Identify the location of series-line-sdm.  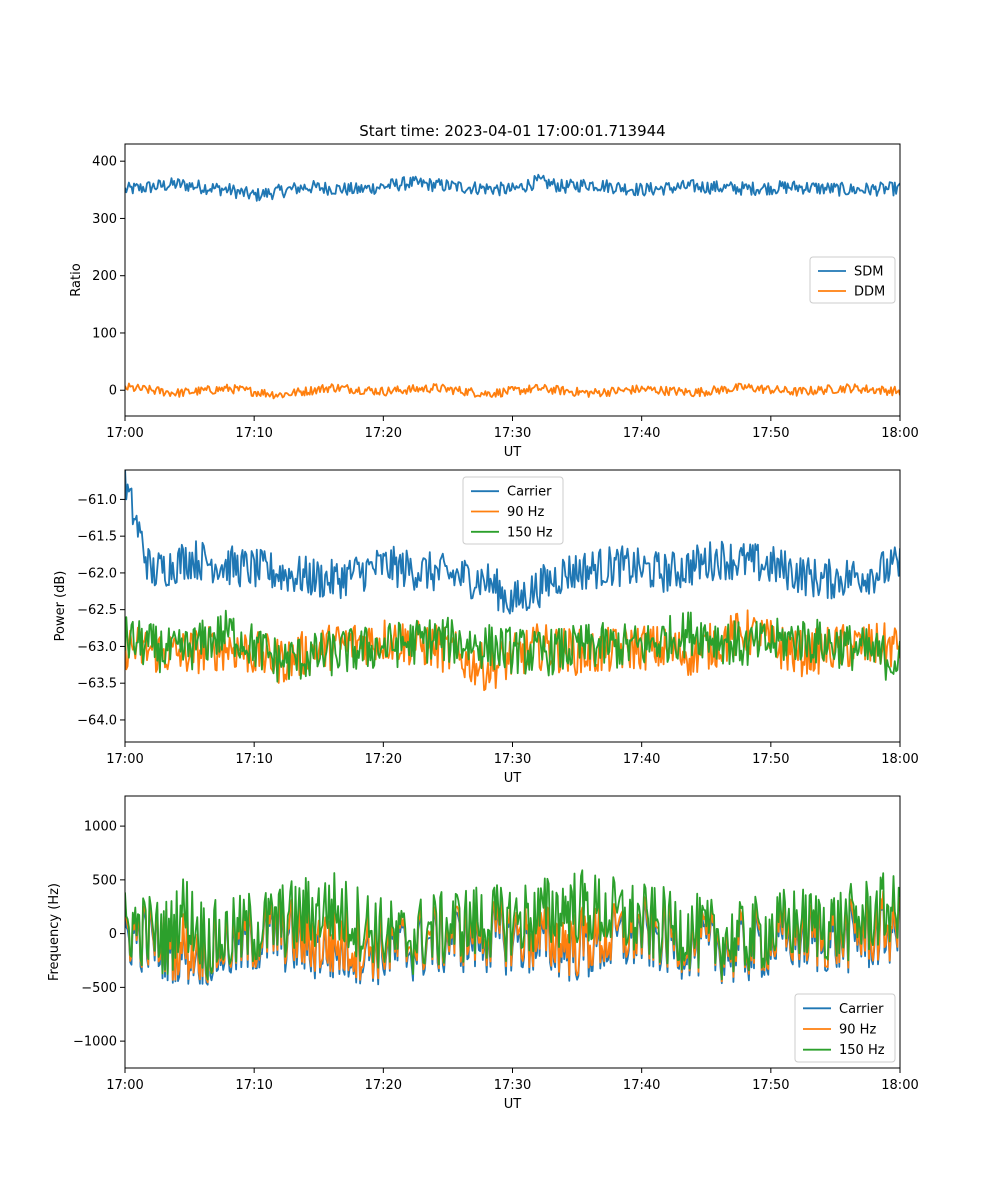
(512, 187).